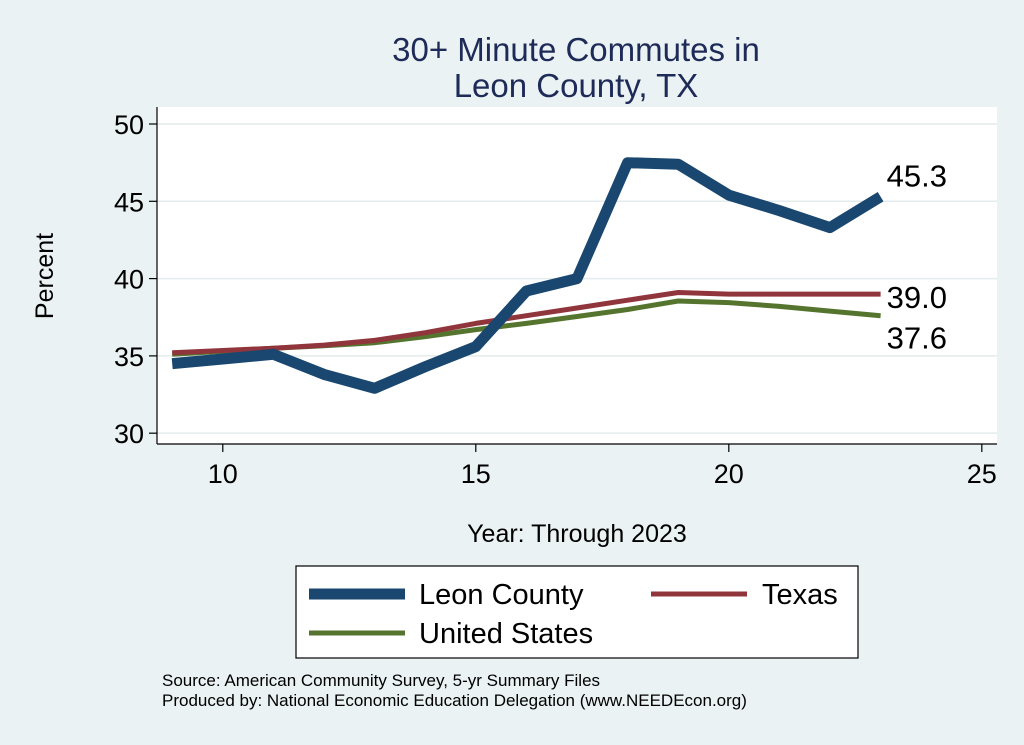 Image resolution: width=1024 pixels, height=745 pixels. I want to click on y-axis-label: Percent, so click(45, 276).